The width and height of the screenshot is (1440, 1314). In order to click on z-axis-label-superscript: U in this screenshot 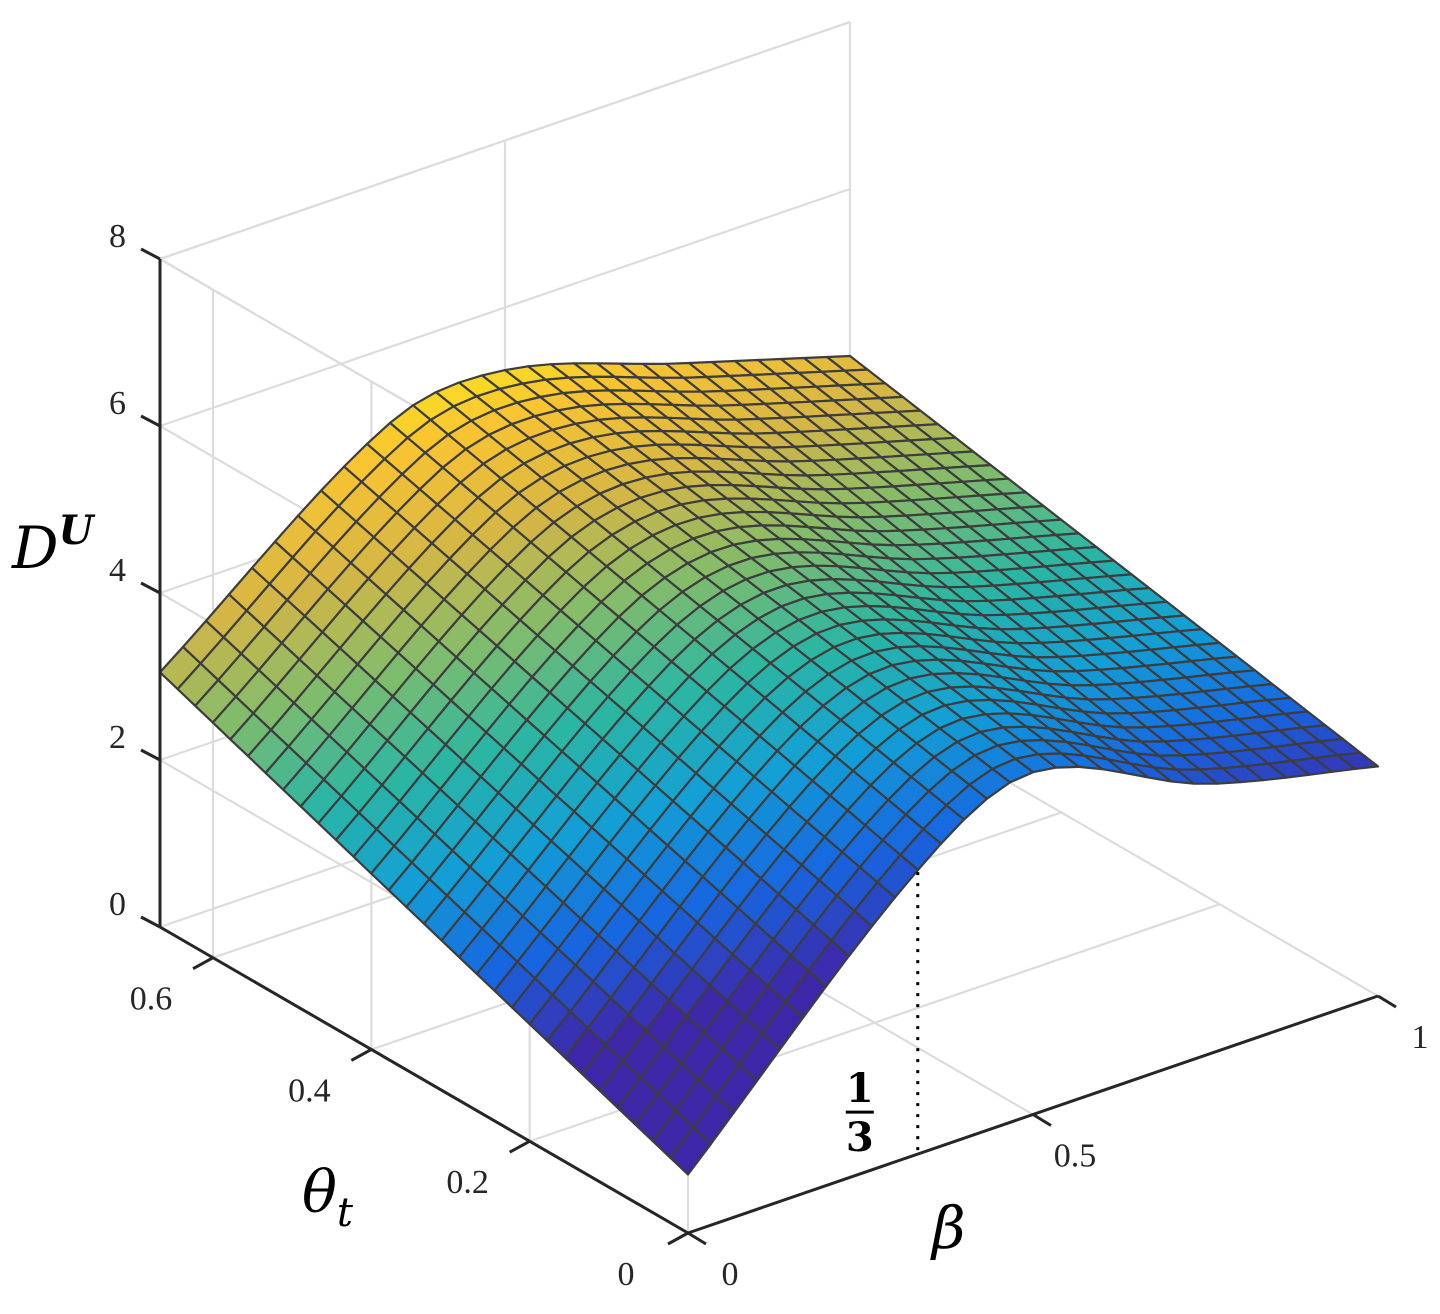, I will do `click(77, 530)`.